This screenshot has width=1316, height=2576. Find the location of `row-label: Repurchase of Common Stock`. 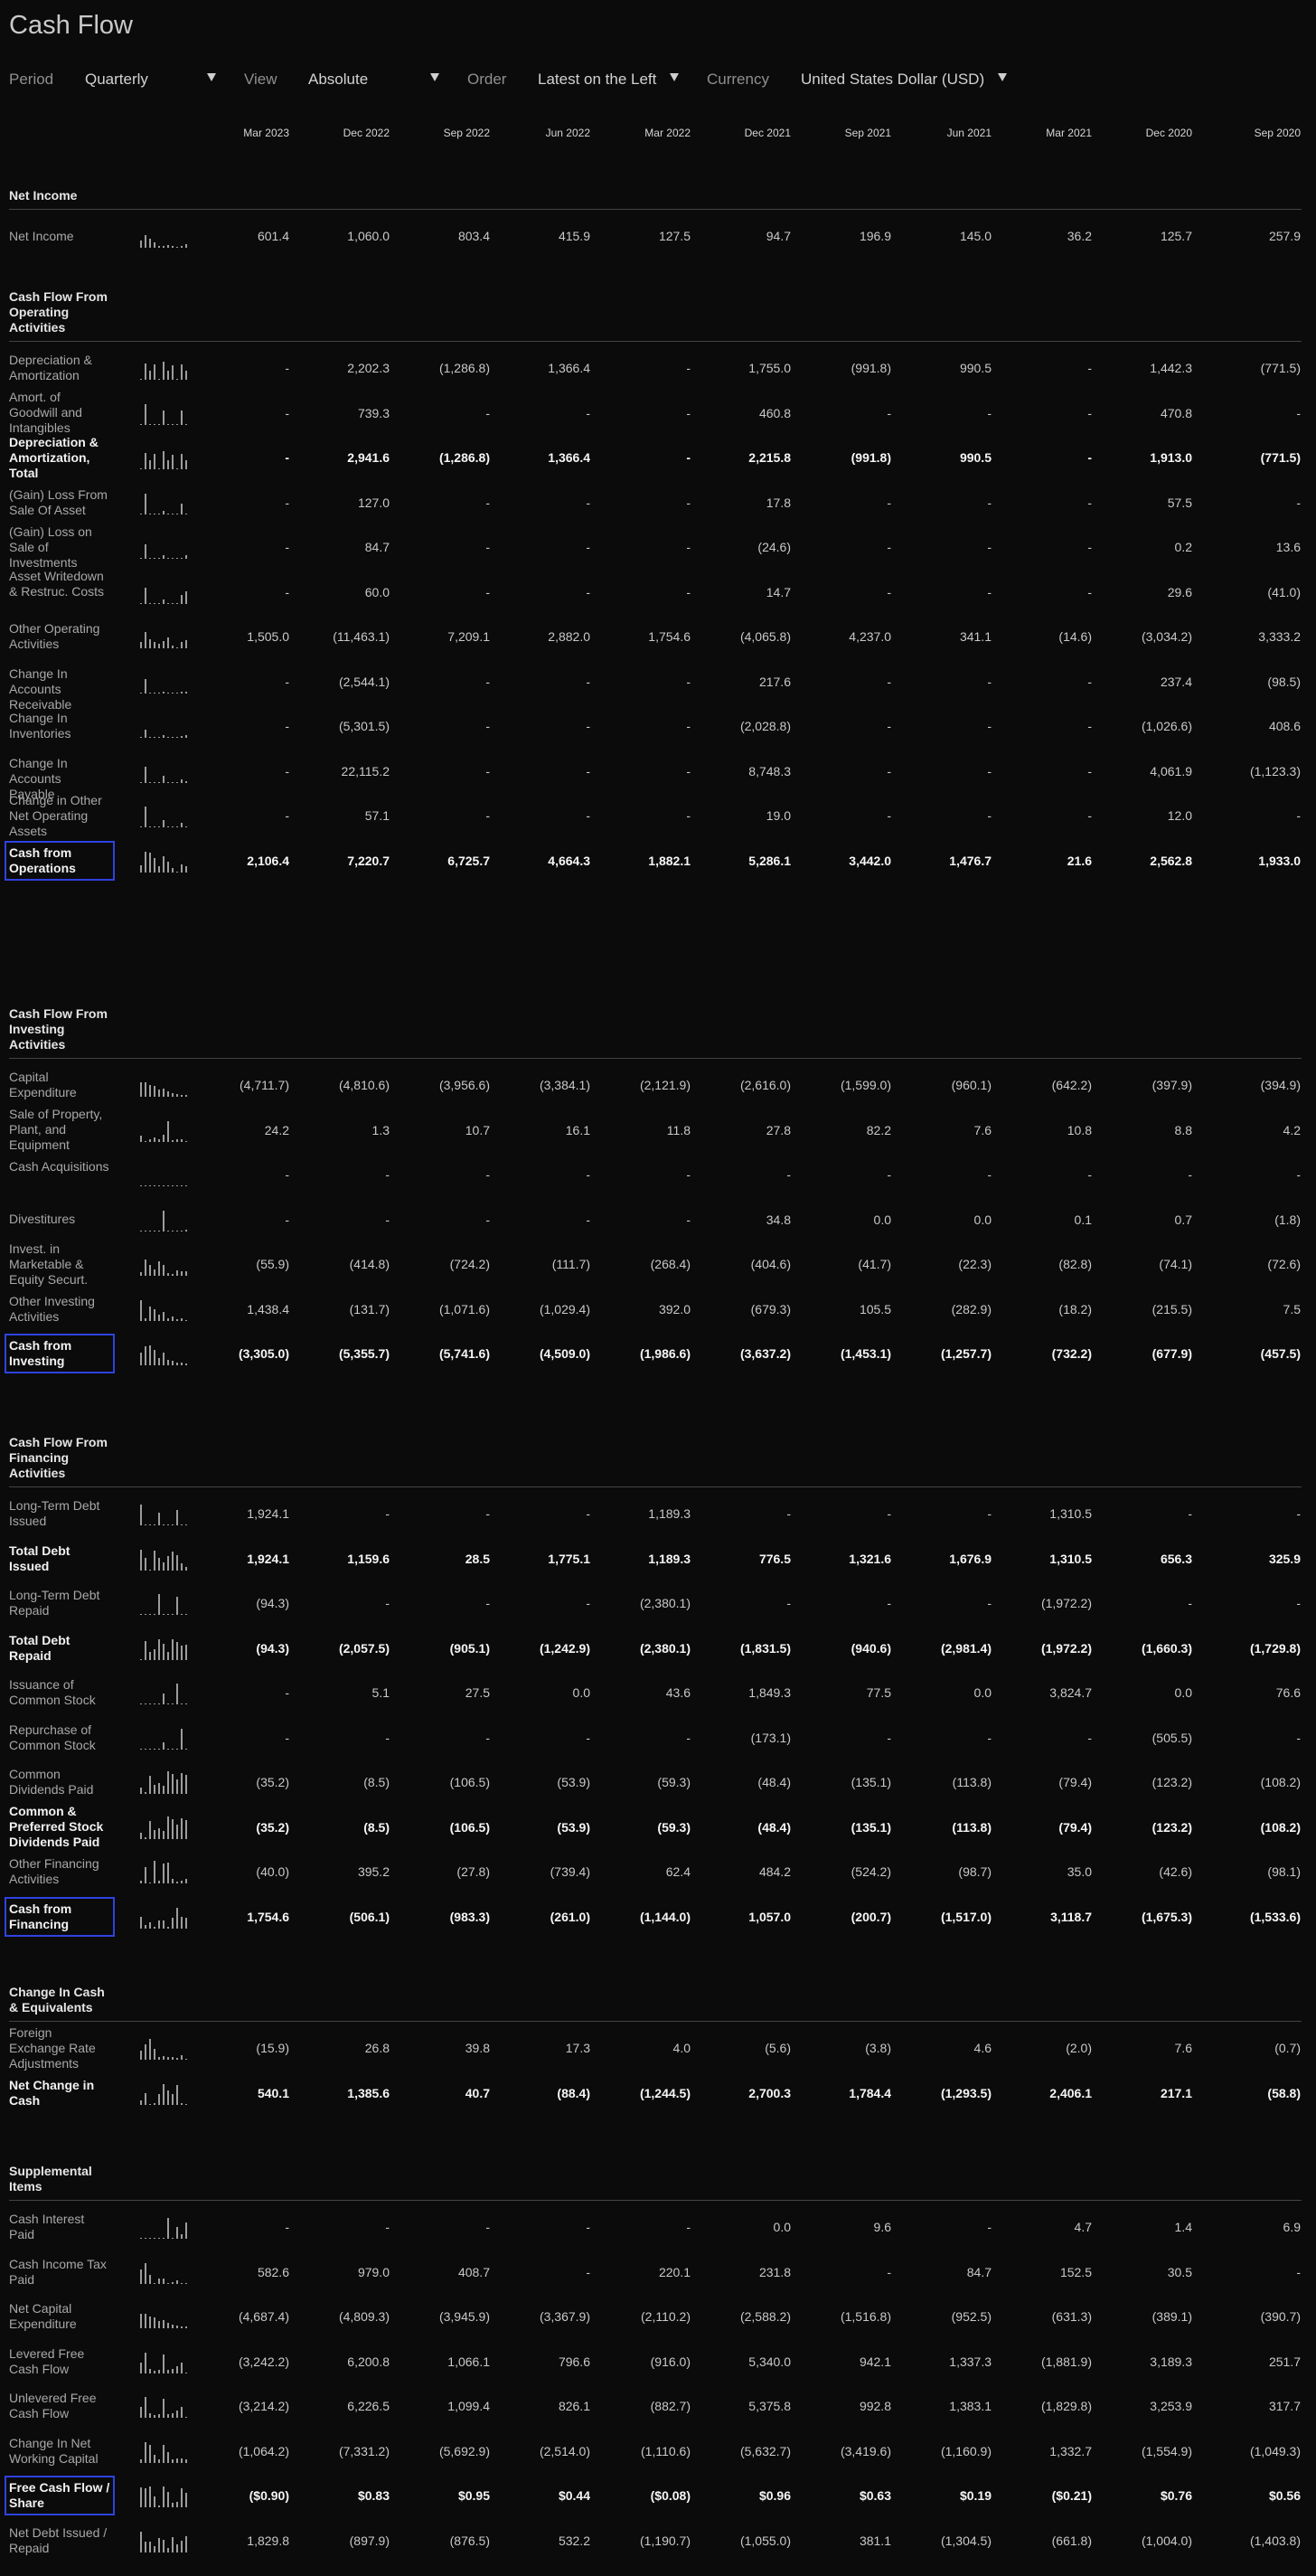

row-label: Repurchase of Common Stock is located at coordinates (52, 1737).